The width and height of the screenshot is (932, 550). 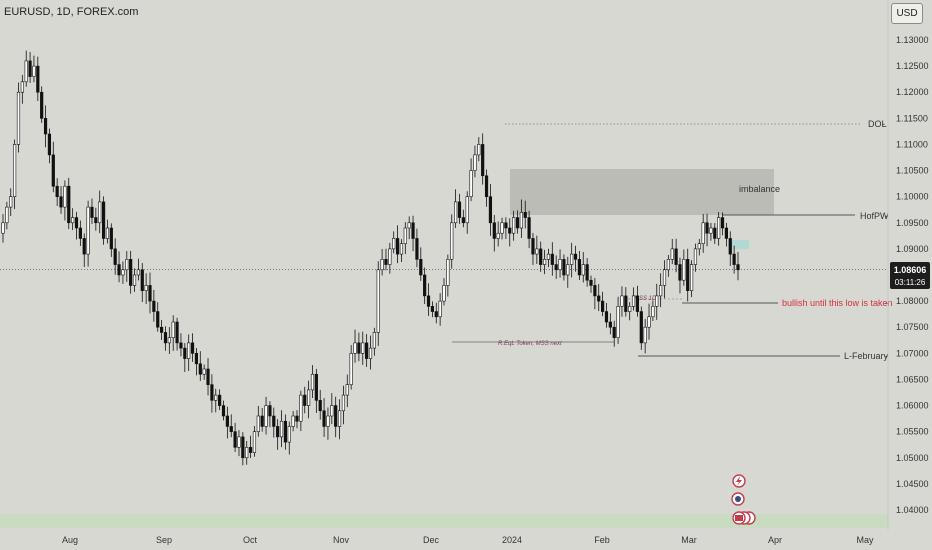 What do you see at coordinates (602, 540) in the screenshot?
I see `x-tick-label: Feb` at bounding box center [602, 540].